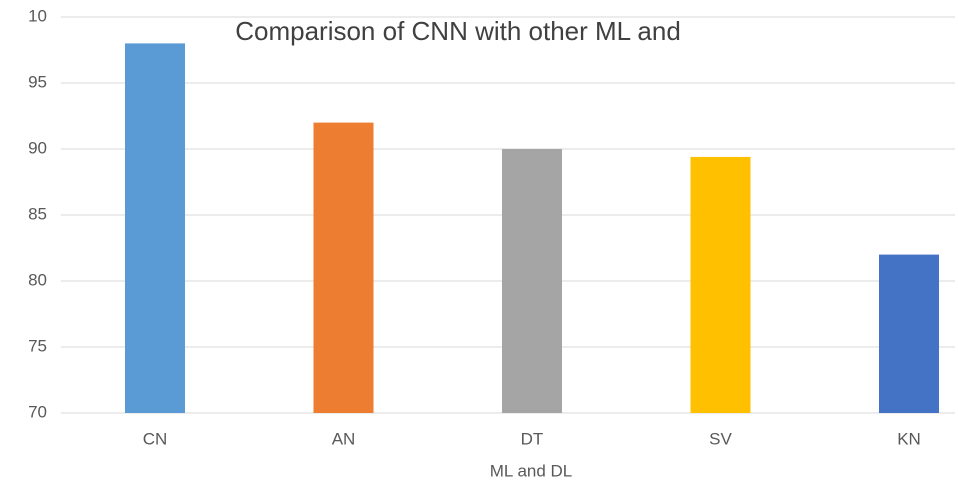 Image resolution: width=958 pixels, height=486 pixels. I want to click on y-tick-label: 85, so click(37, 213).